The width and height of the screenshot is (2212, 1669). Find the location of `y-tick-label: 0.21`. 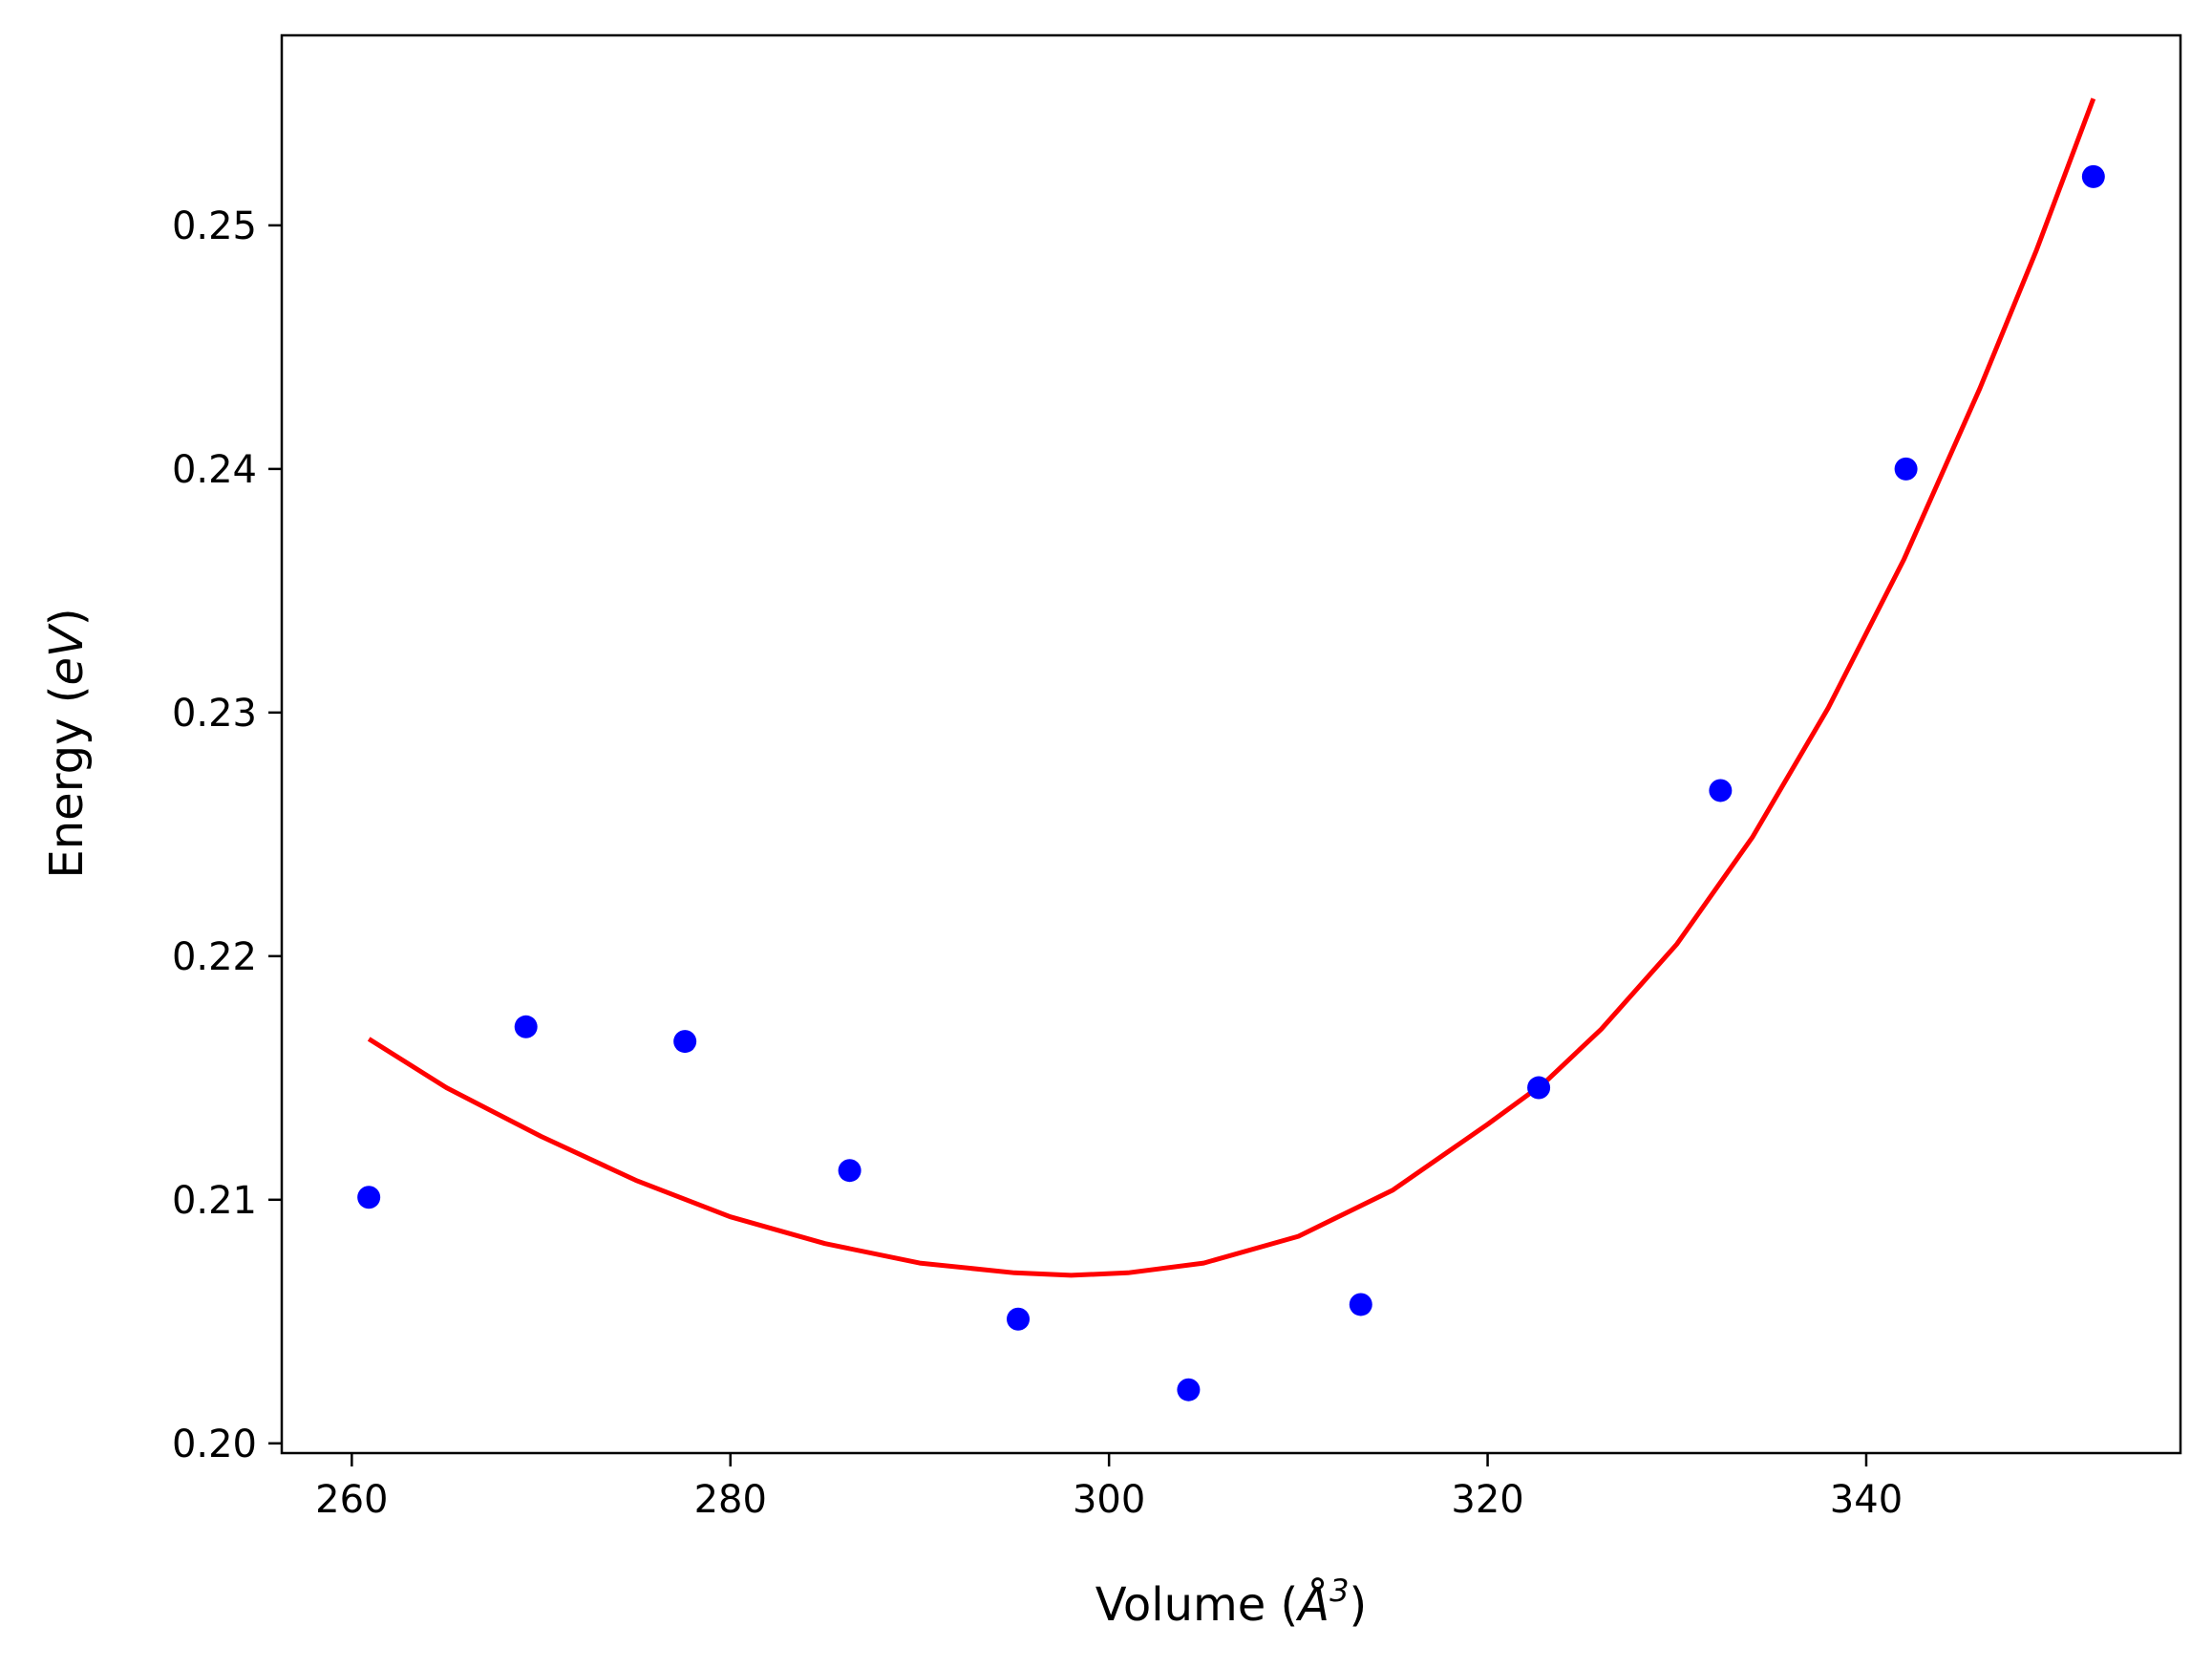

y-tick-label: 0.21 is located at coordinates (214, 1201).